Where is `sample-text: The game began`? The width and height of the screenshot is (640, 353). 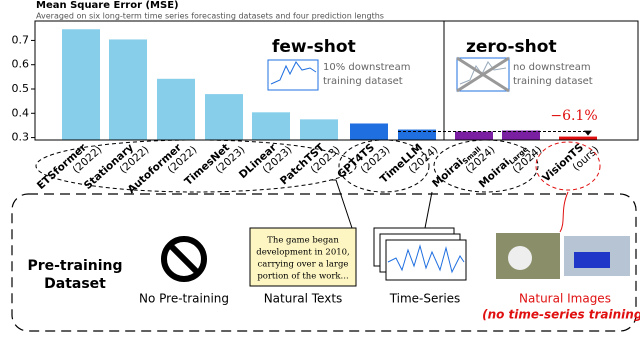
sample-text: The game began is located at coordinates (303, 241).